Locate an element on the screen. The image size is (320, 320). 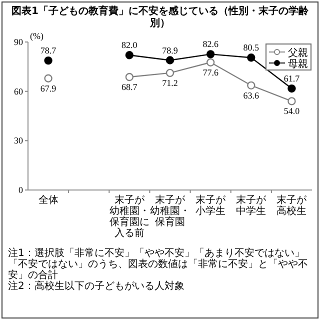
data-label: 54.0 is located at coordinates (292, 111).